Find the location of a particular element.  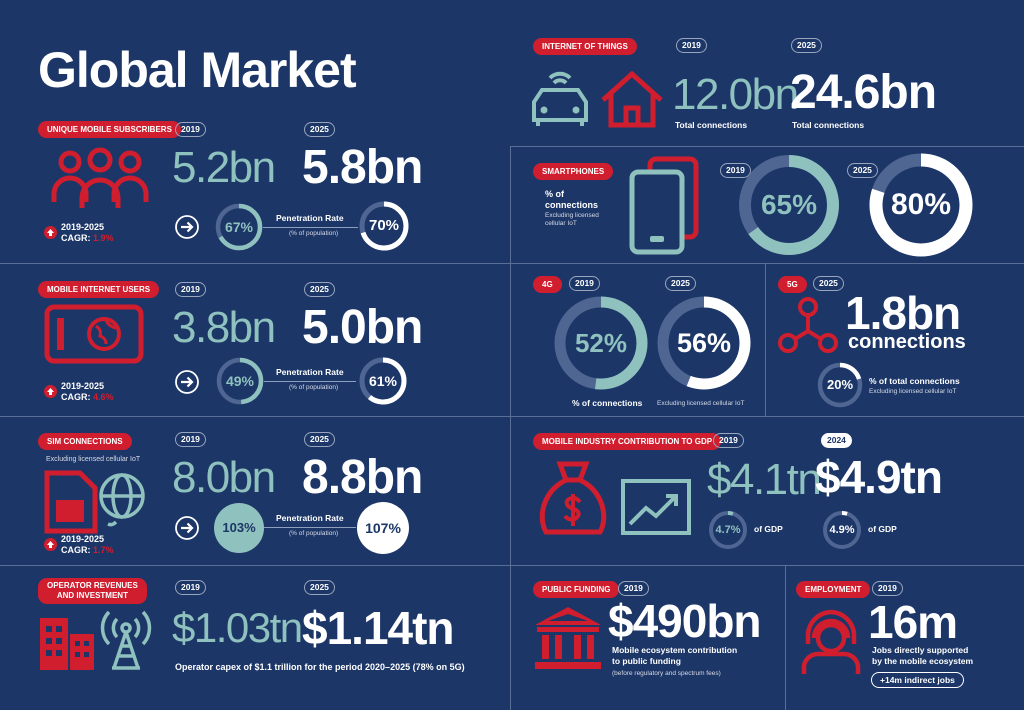

section-tag: OPERATOR REVENUES AND INVESTMENT is located at coordinates (92, 591).